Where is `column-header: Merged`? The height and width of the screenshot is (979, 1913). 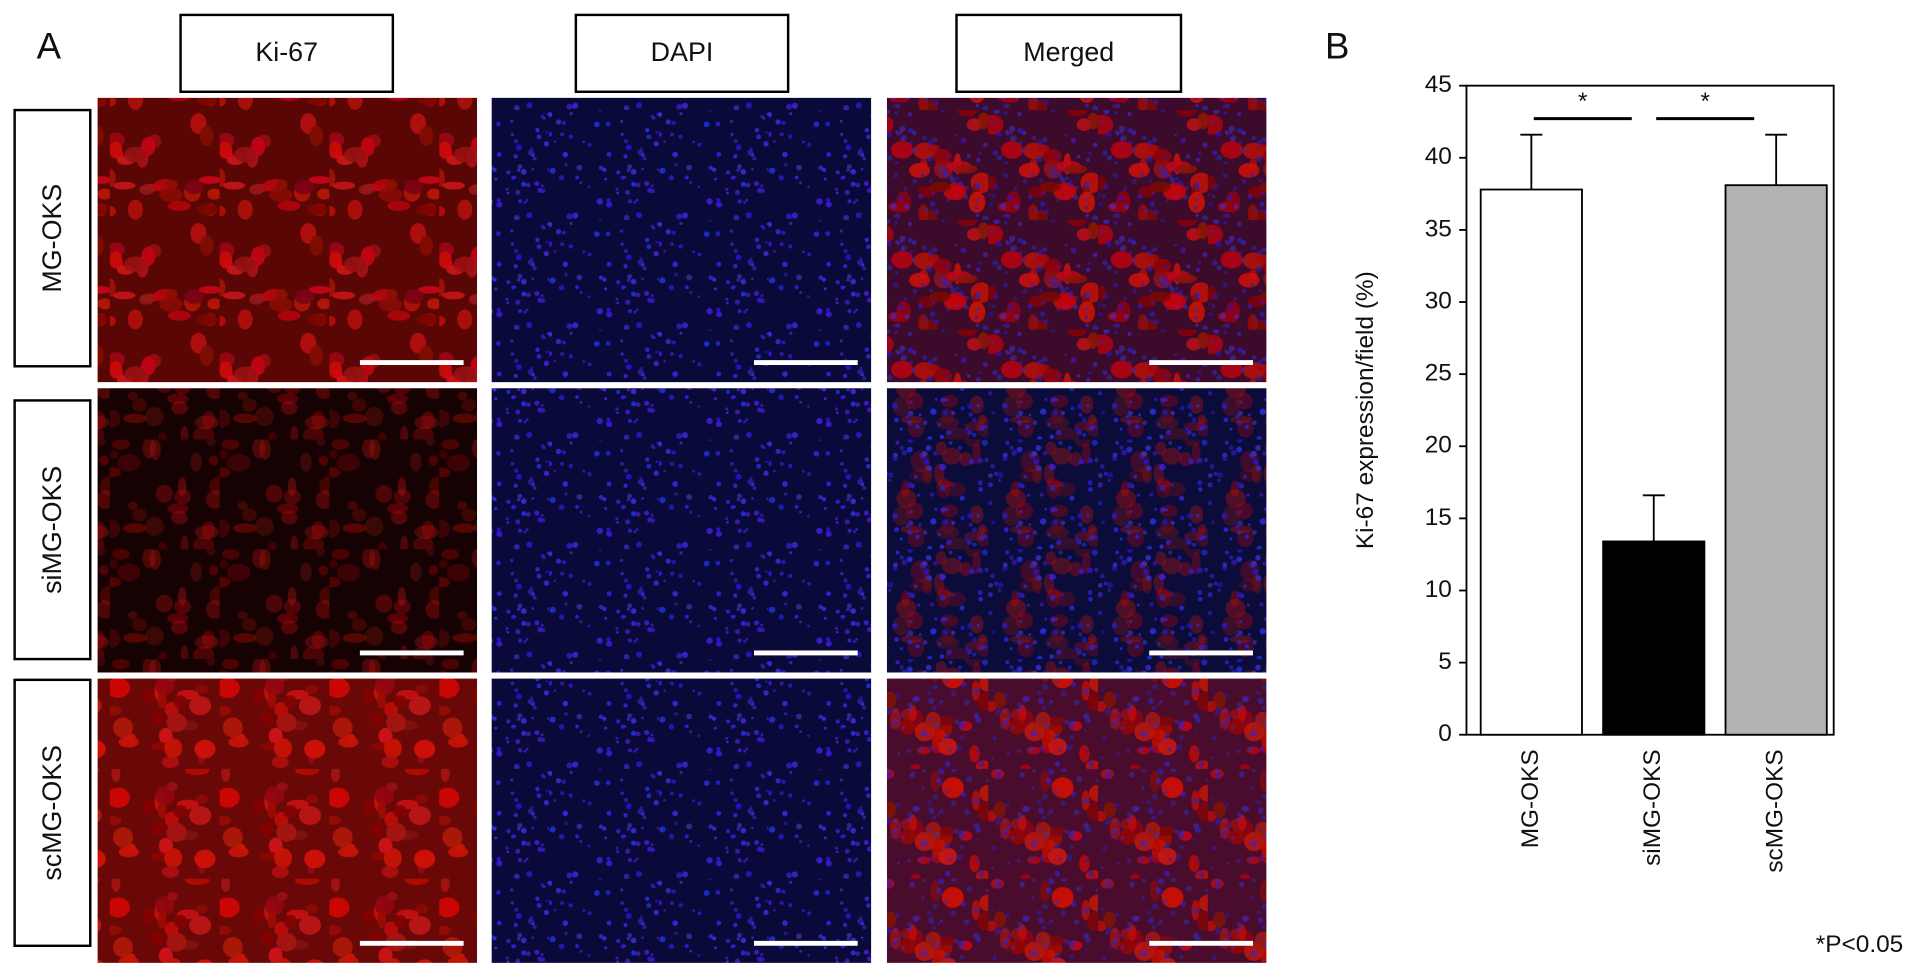 column-header: Merged is located at coordinates (1068, 52).